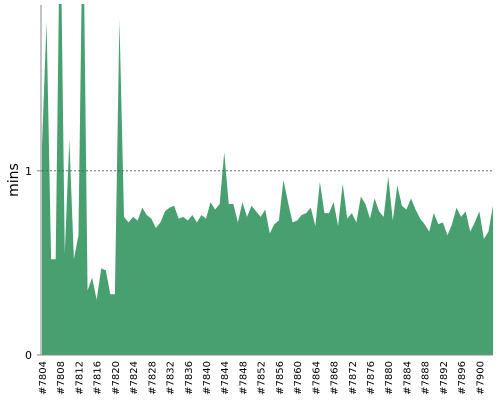  What do you see at coordinates (316, 378) in the screenshot?
I see `x-tick-label: #7864` at bounding box center [316, 378].